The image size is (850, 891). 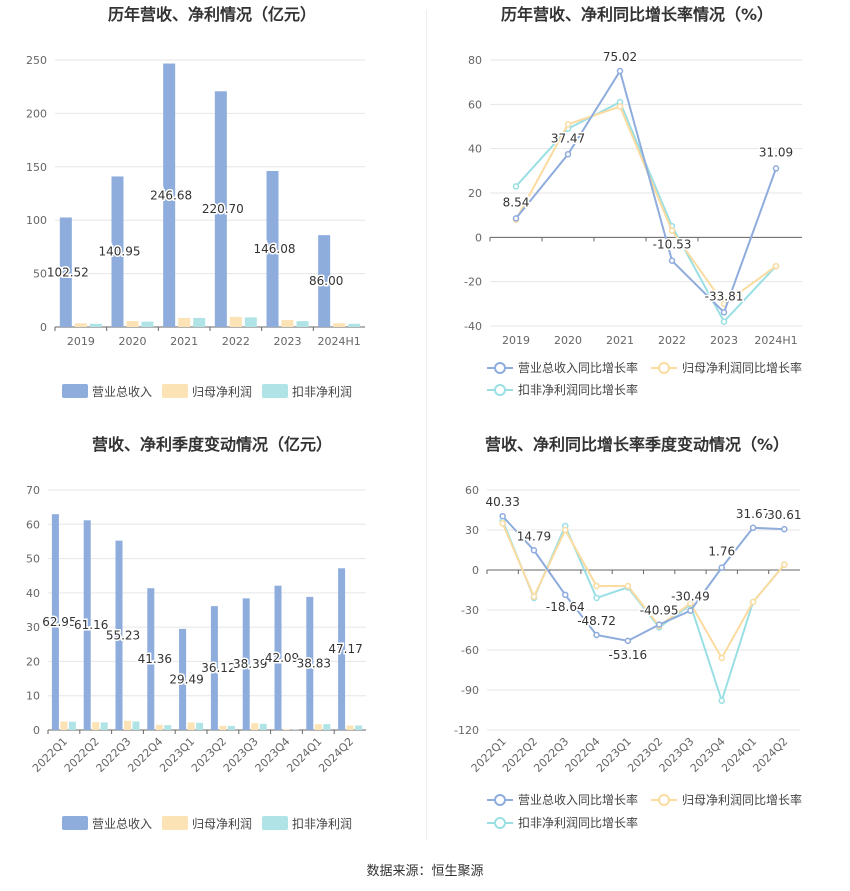 I want to click on legend-label: 归母净利润, so click(x=222, y=392).